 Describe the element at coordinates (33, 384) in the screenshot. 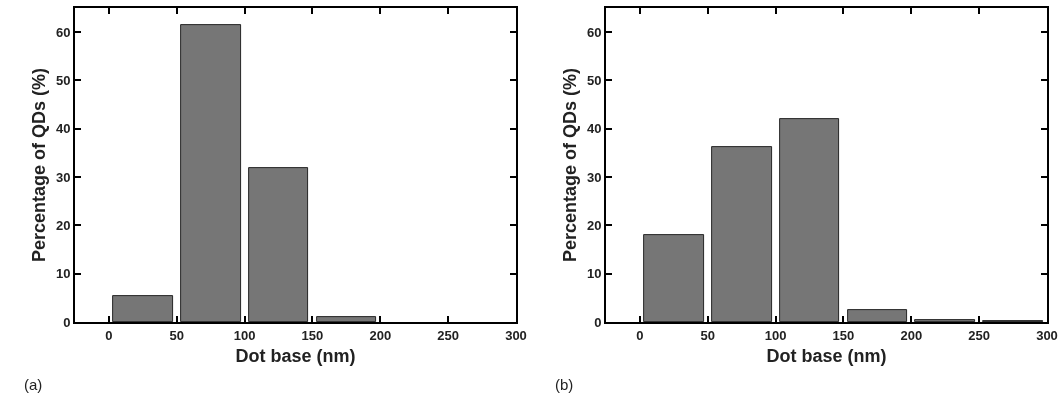

I see `text: (a)` at that location.